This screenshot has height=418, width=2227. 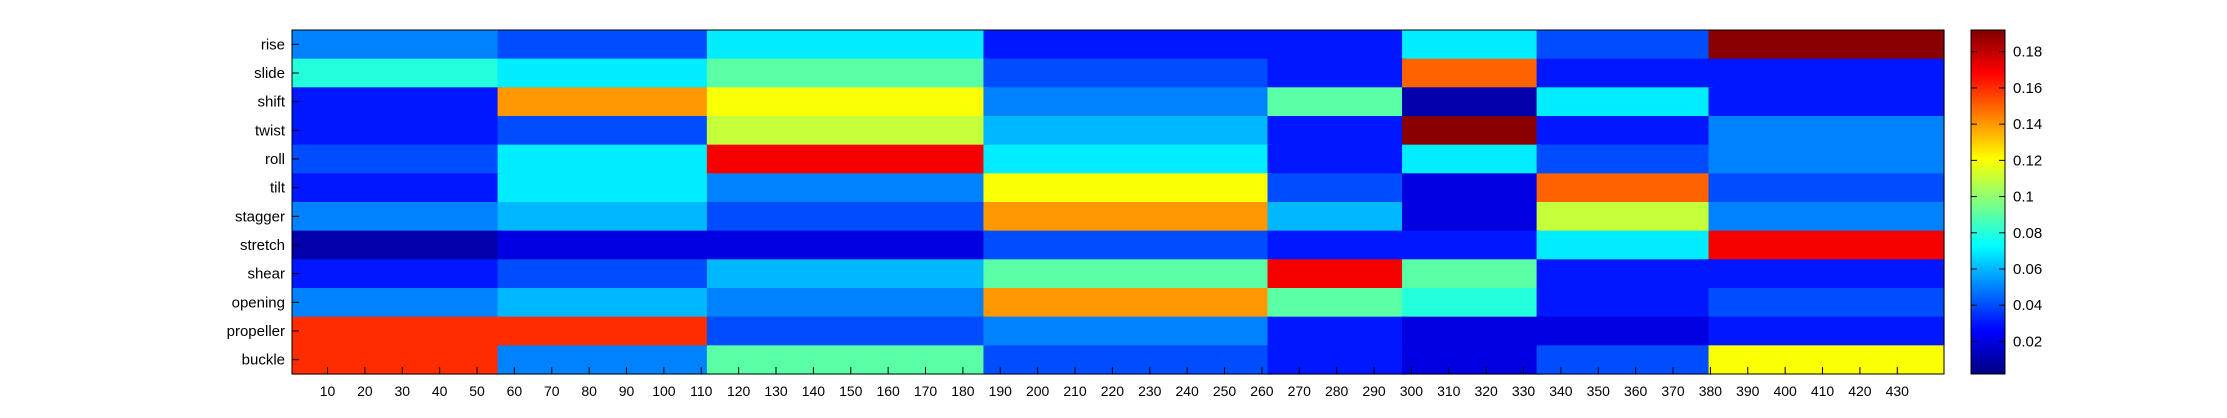 What do you see at coordinates (1860, 391) in the screenshot?
I see `x-tick-label-420: 420` at bounding box center [1860, 391].